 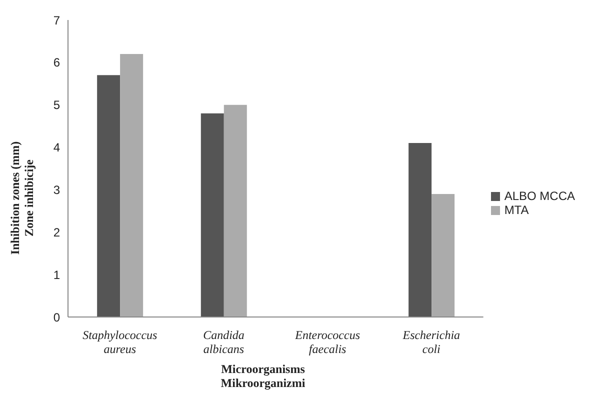 What do you see at coordinates (56, 147) in the screenshot?
I see `y-tick-label: 4` at bounding box center [56, 147].